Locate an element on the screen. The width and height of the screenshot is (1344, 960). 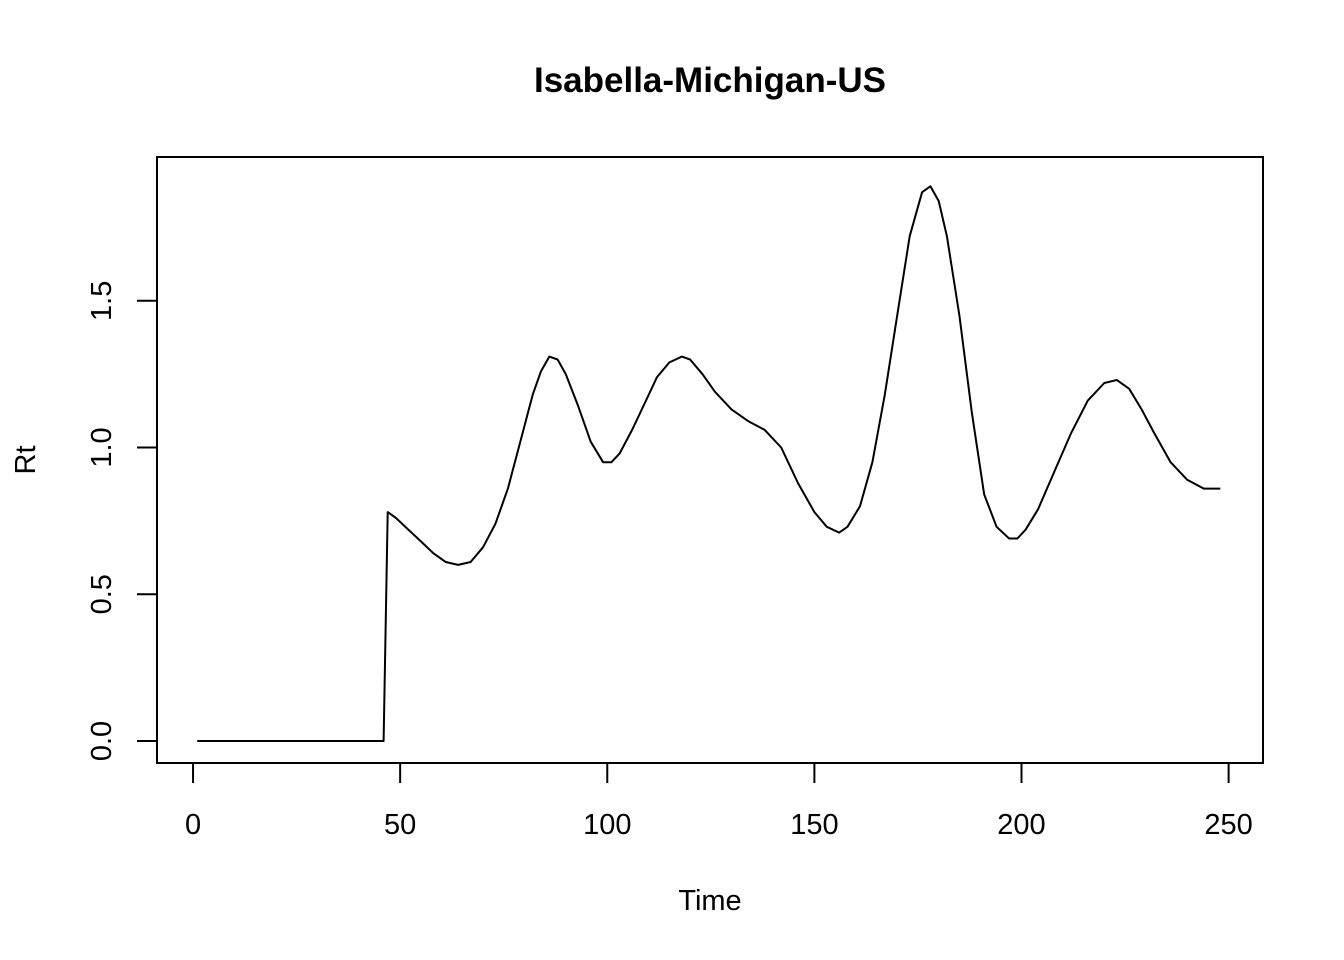
x-tick-label: 250 is located at coordinates (1228, 825).